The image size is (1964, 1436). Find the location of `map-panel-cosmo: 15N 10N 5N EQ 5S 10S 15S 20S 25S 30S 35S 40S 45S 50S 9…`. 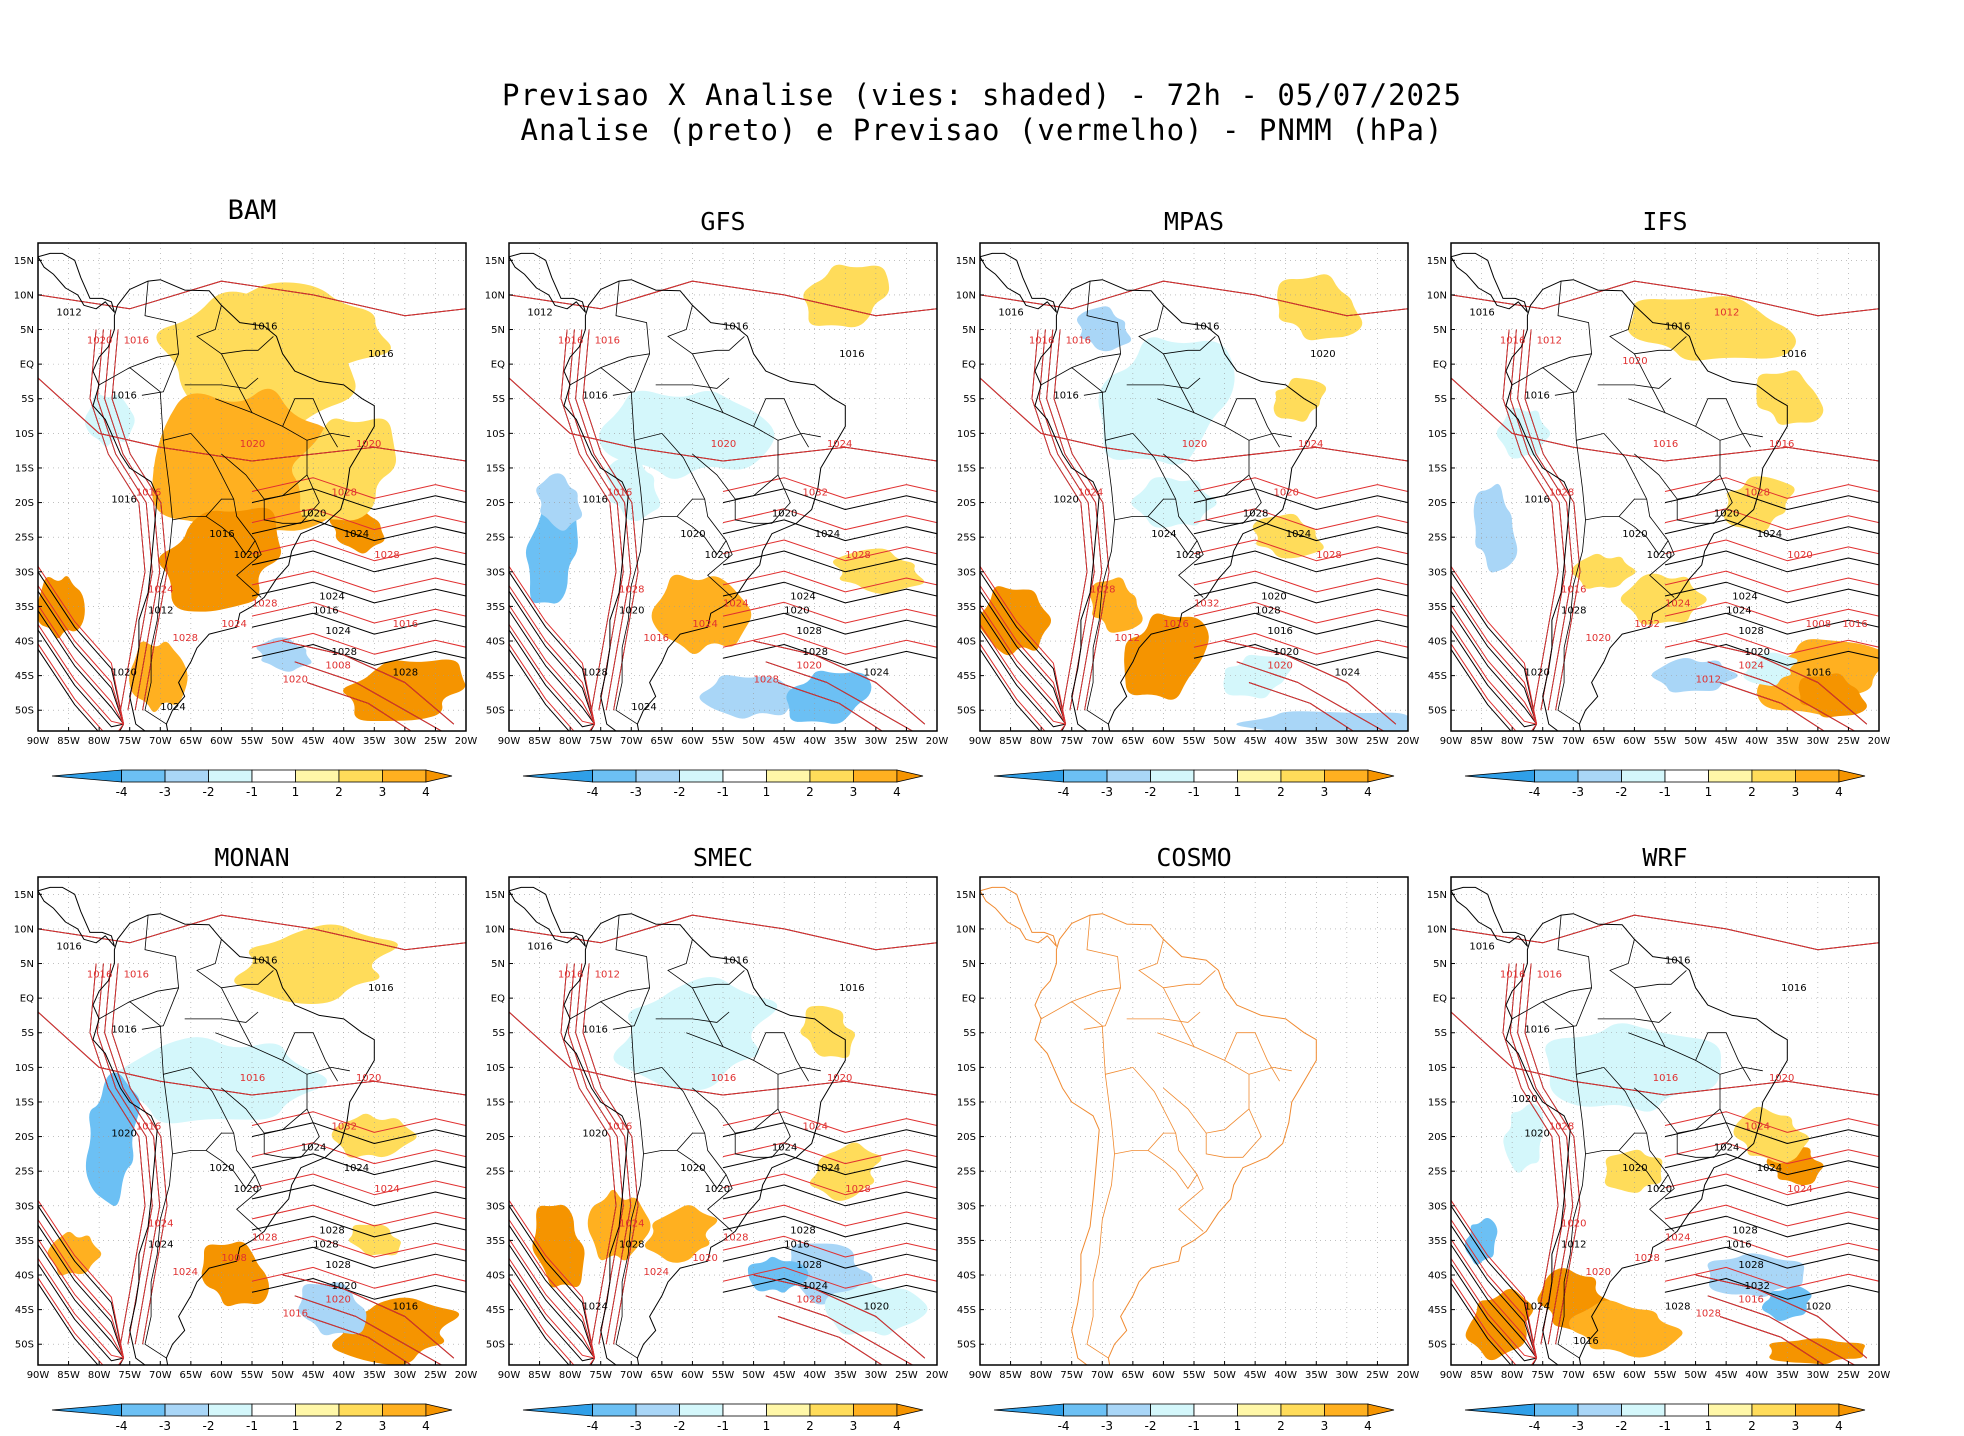

map-panel-cosmo: 15N 10N 5N EQ 5S 10S 15S 20S 25S 30S 35S 40S 45S 50S 9… is located at coordinates (1187, 1128).